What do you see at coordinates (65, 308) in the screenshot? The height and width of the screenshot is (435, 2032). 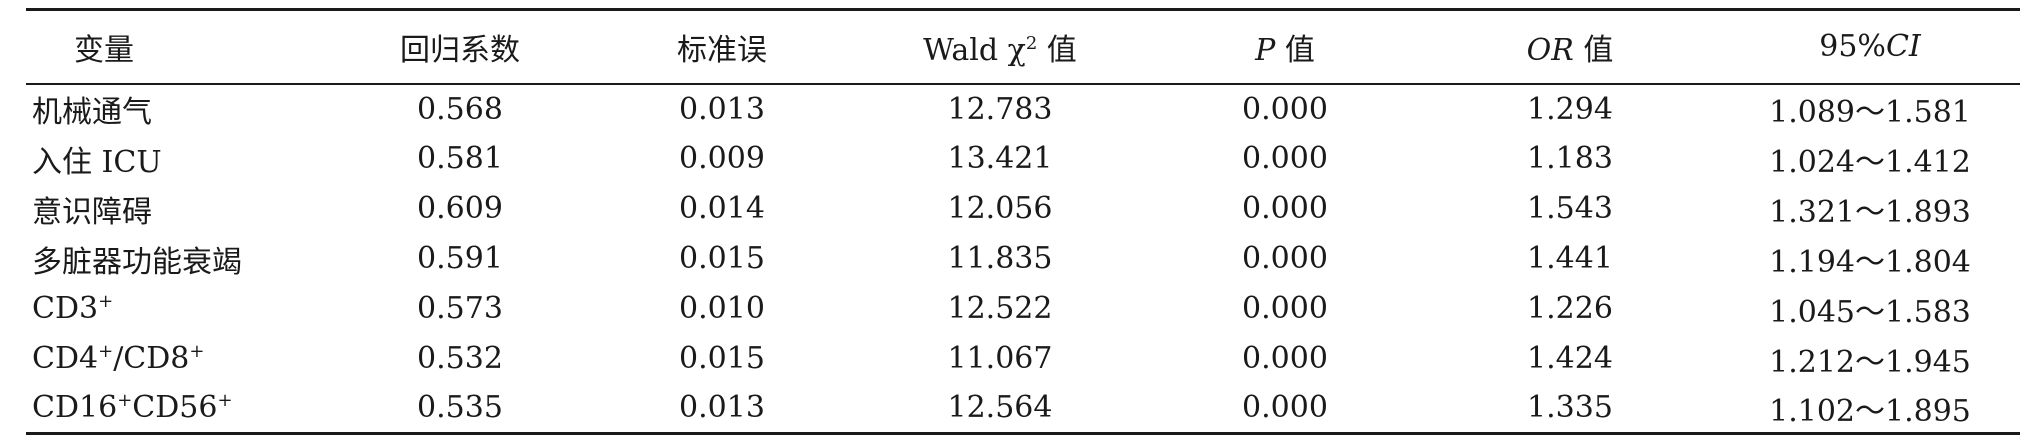 I see `cell-variable-text: CD3` at bounding box center [65, 308].